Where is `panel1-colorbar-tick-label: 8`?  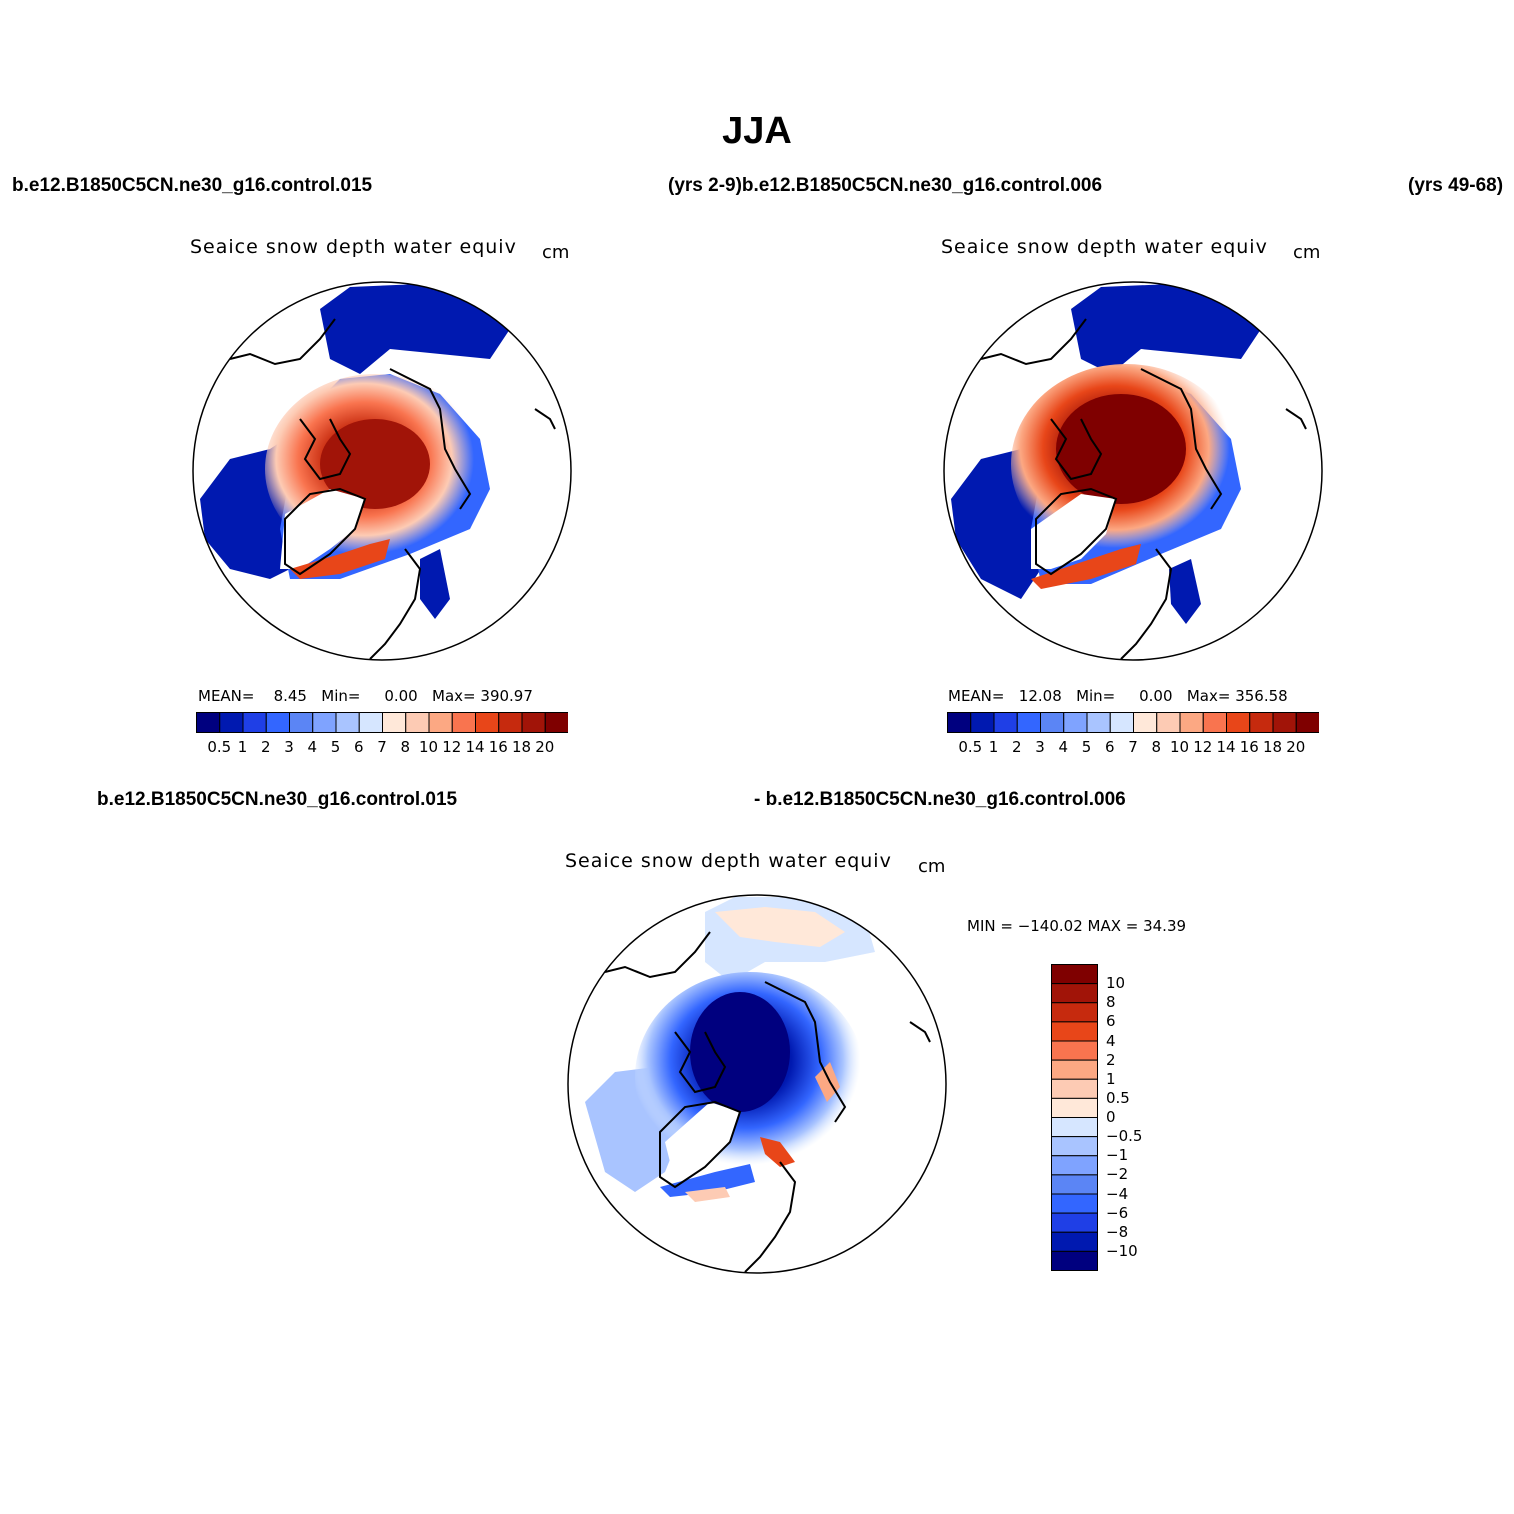 panel1-colorbar-tick-label: 8 is located at coordinates (405, 747).